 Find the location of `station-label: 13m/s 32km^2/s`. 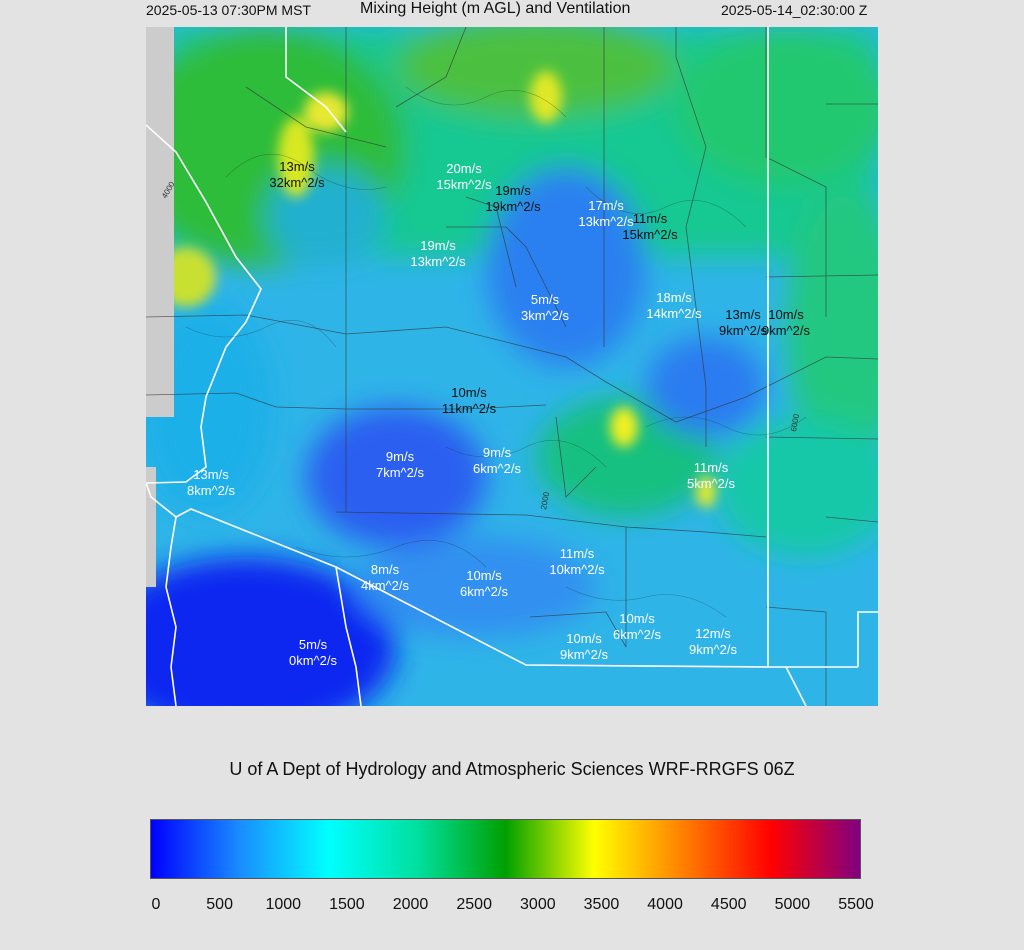

station-label: 13m/s 32km^2/s is located at coordinates (296, 175).